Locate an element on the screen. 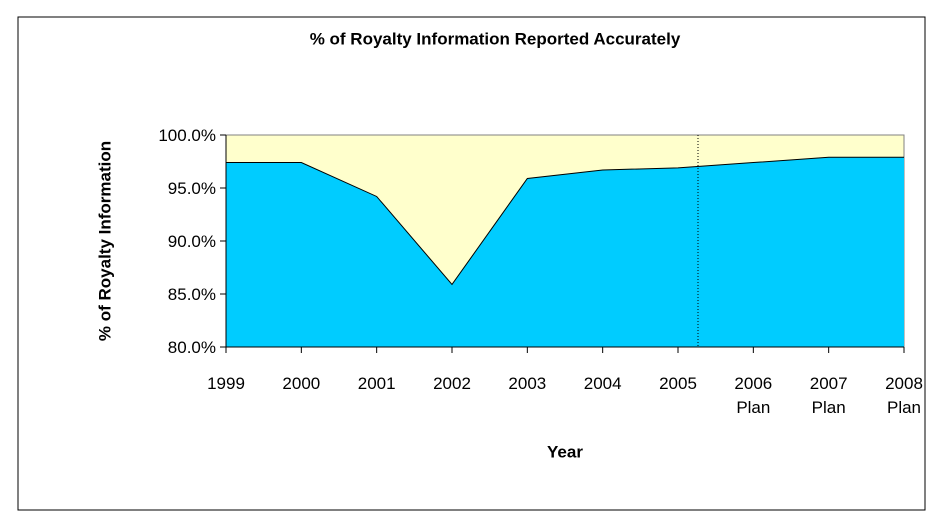 This screenshot has height=527, width=943. x-tick-label: 2000 is located at coordinates (301, 383).